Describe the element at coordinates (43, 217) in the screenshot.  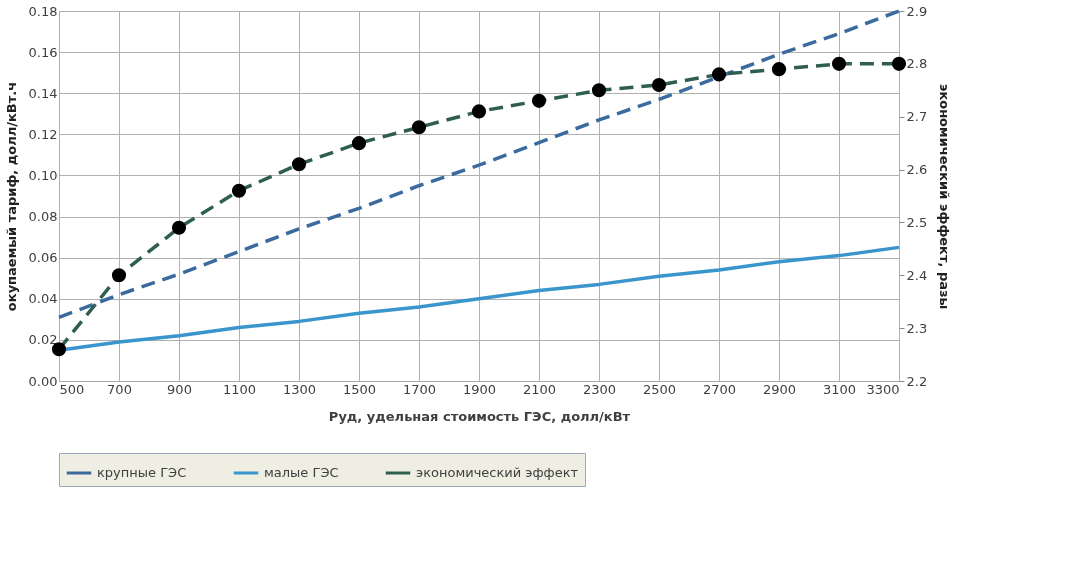
I see `y-tick-label: 0.08` at that location.